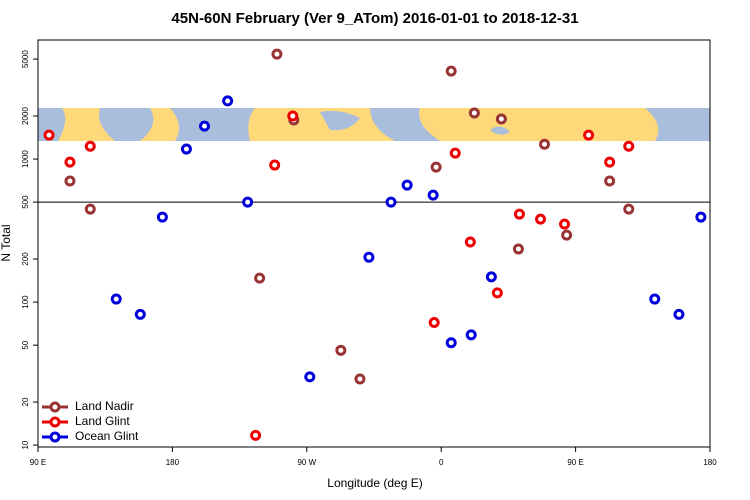  Describe the element at coordinates (107, 436) in the screenshot. I see `legend-label: Ocean Glint` at that location.